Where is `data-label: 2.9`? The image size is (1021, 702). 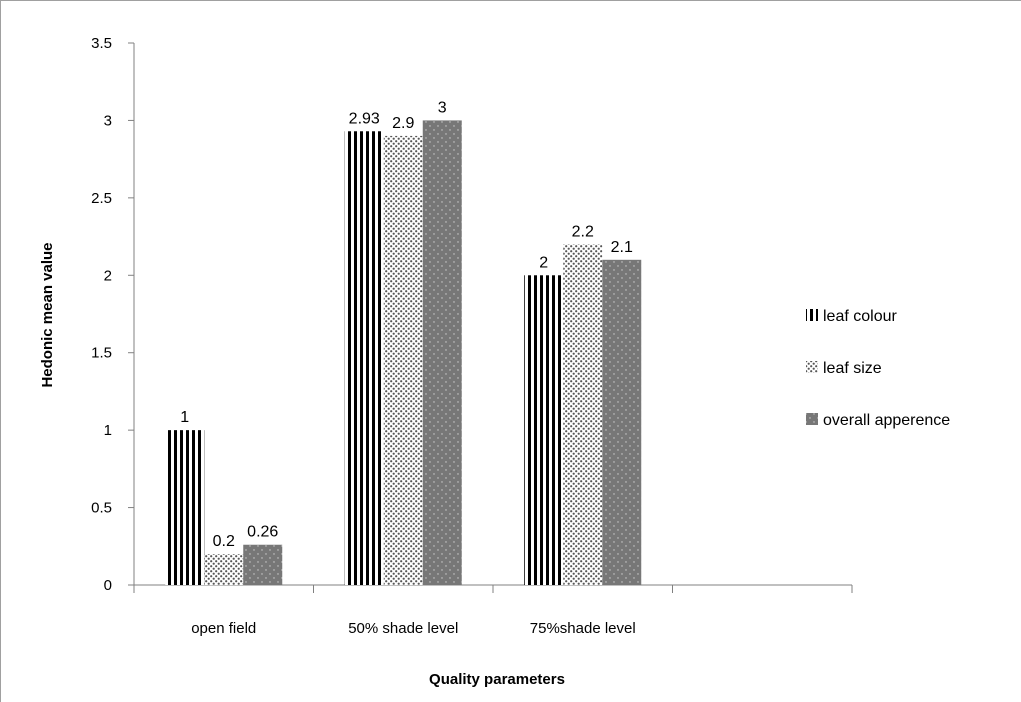 data-label: 2.9 is located at coordinates (403, 123).